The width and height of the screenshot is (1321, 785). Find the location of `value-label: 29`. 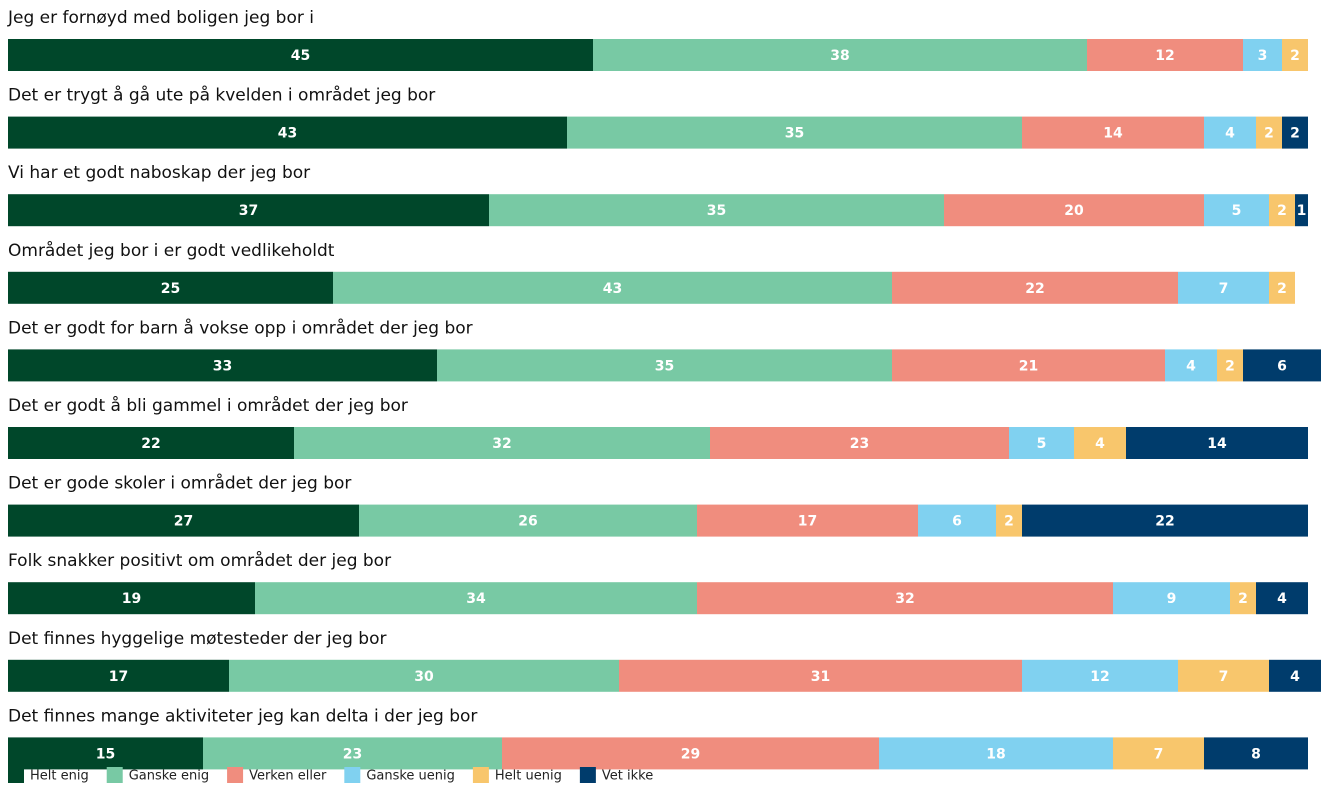

value-label: 29 is located at coordinates (690, 754).